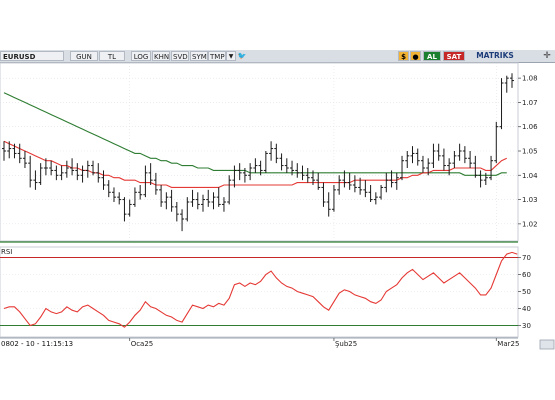 The height and width of the screenshot is (400, 555). Describe the element at coordinates (530, 224) in the screenshot. I see `price-tick-label: 1.02` at that location.